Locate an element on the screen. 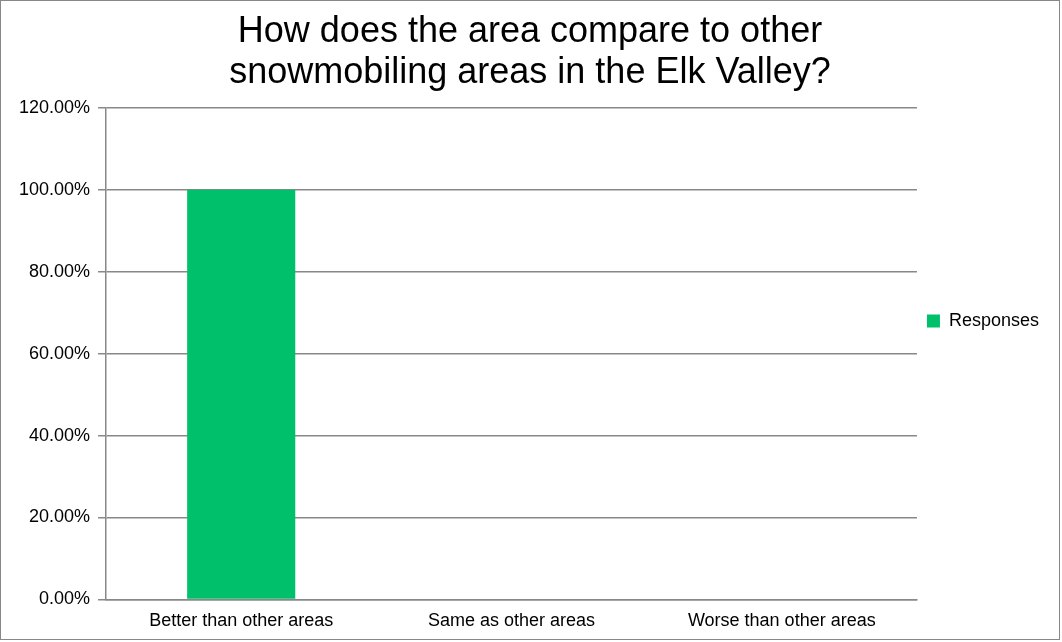  y-tick-label: 40.00% is located at coordinates (60, 434).